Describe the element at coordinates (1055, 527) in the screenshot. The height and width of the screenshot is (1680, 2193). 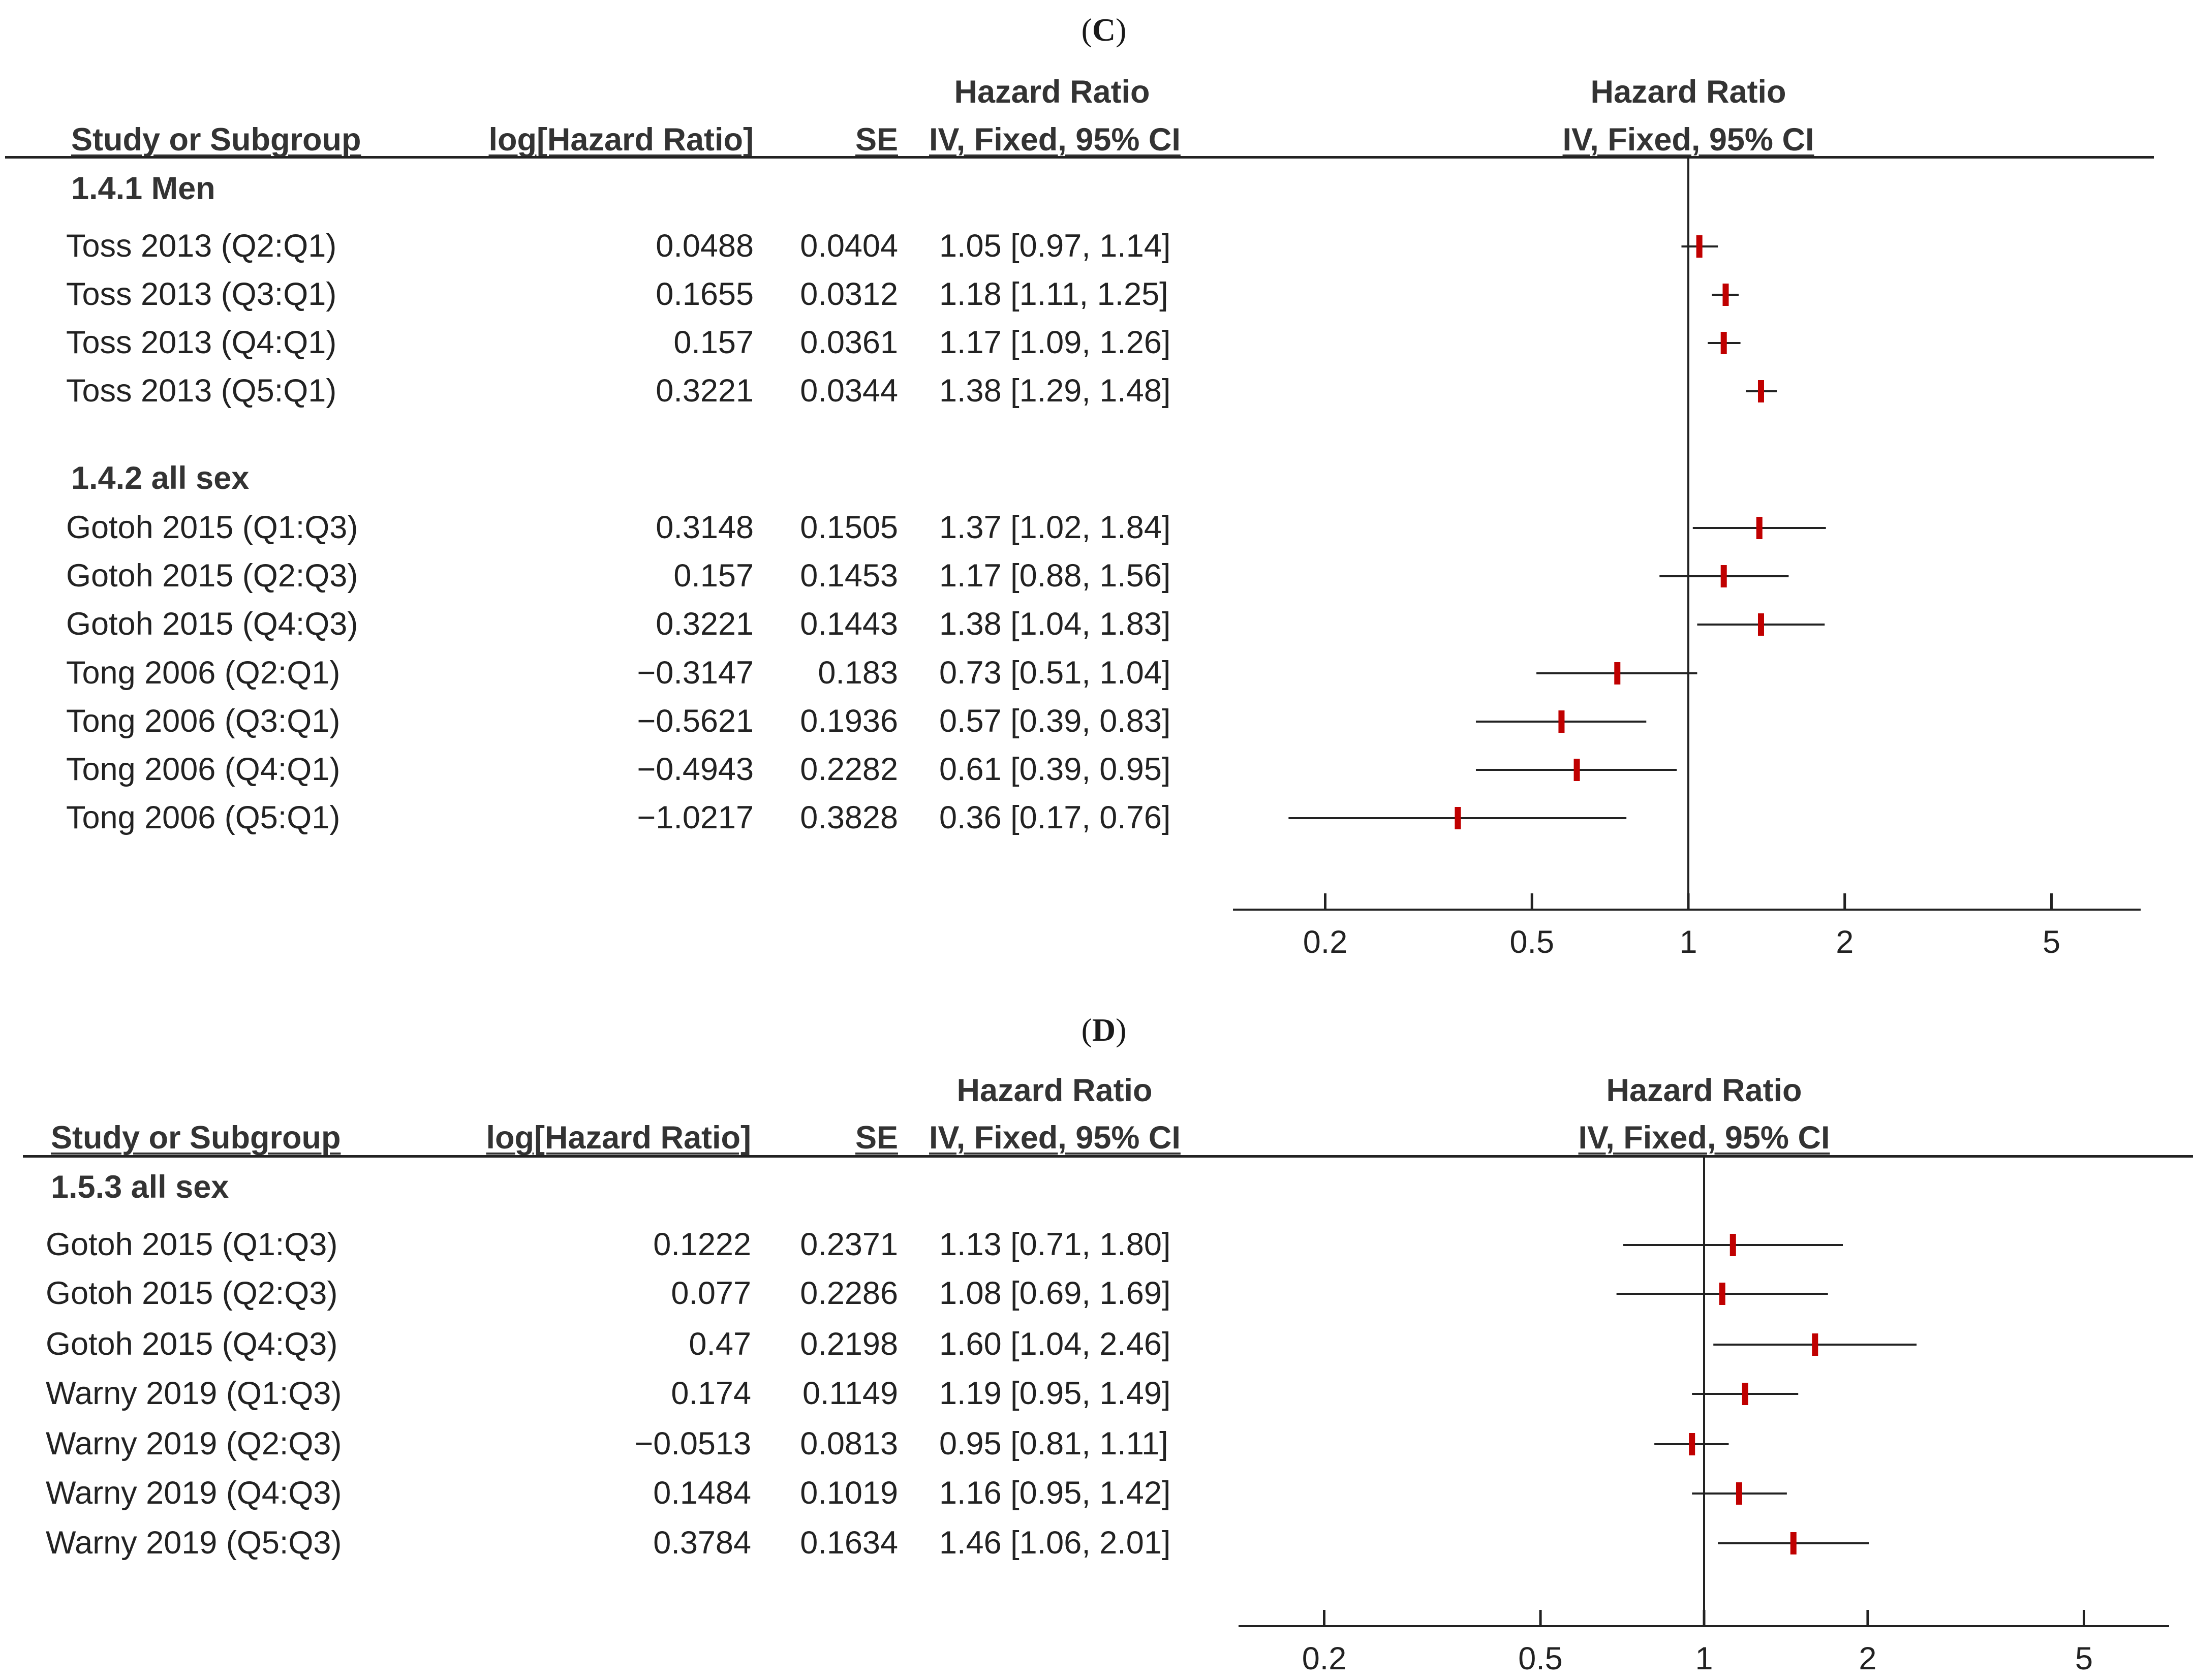
I see `study-ci: 1.37 [1.02, 1.84]` at that location.